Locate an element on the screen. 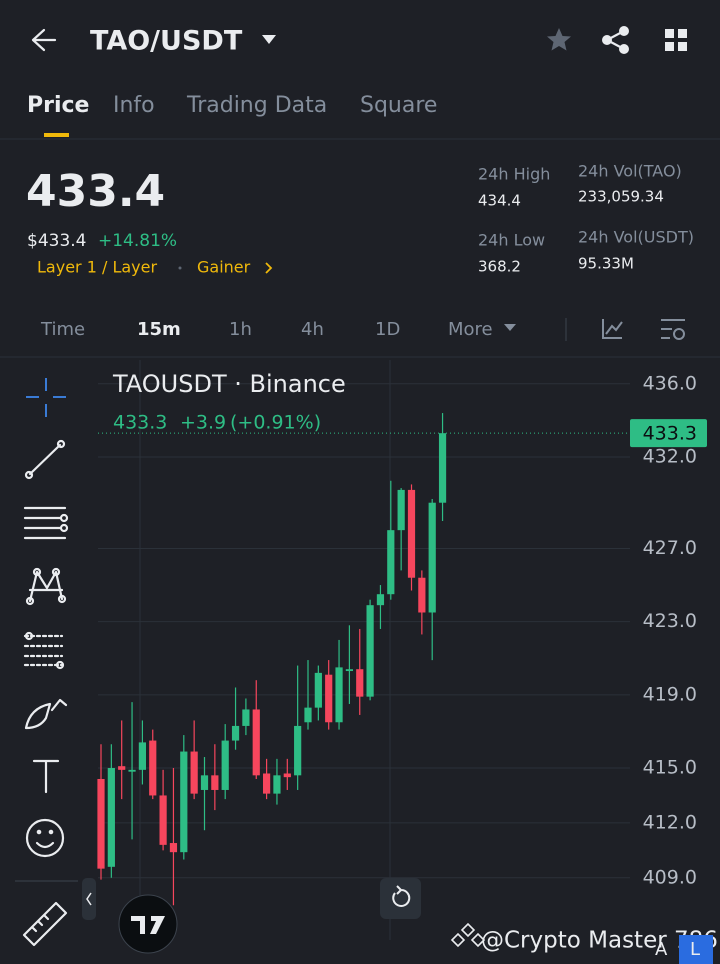  reset-button is located at coordinates (400, 898).